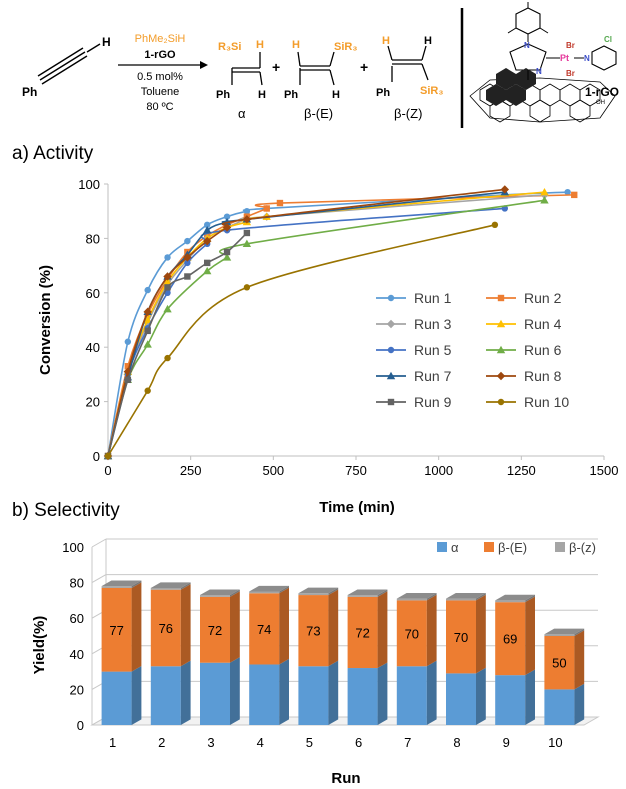 This screenshot has height=789, width=626. Describe the element at coordinates (66, 67) in the screenshot. I see `phenylacetylene: H Ph` at that location.